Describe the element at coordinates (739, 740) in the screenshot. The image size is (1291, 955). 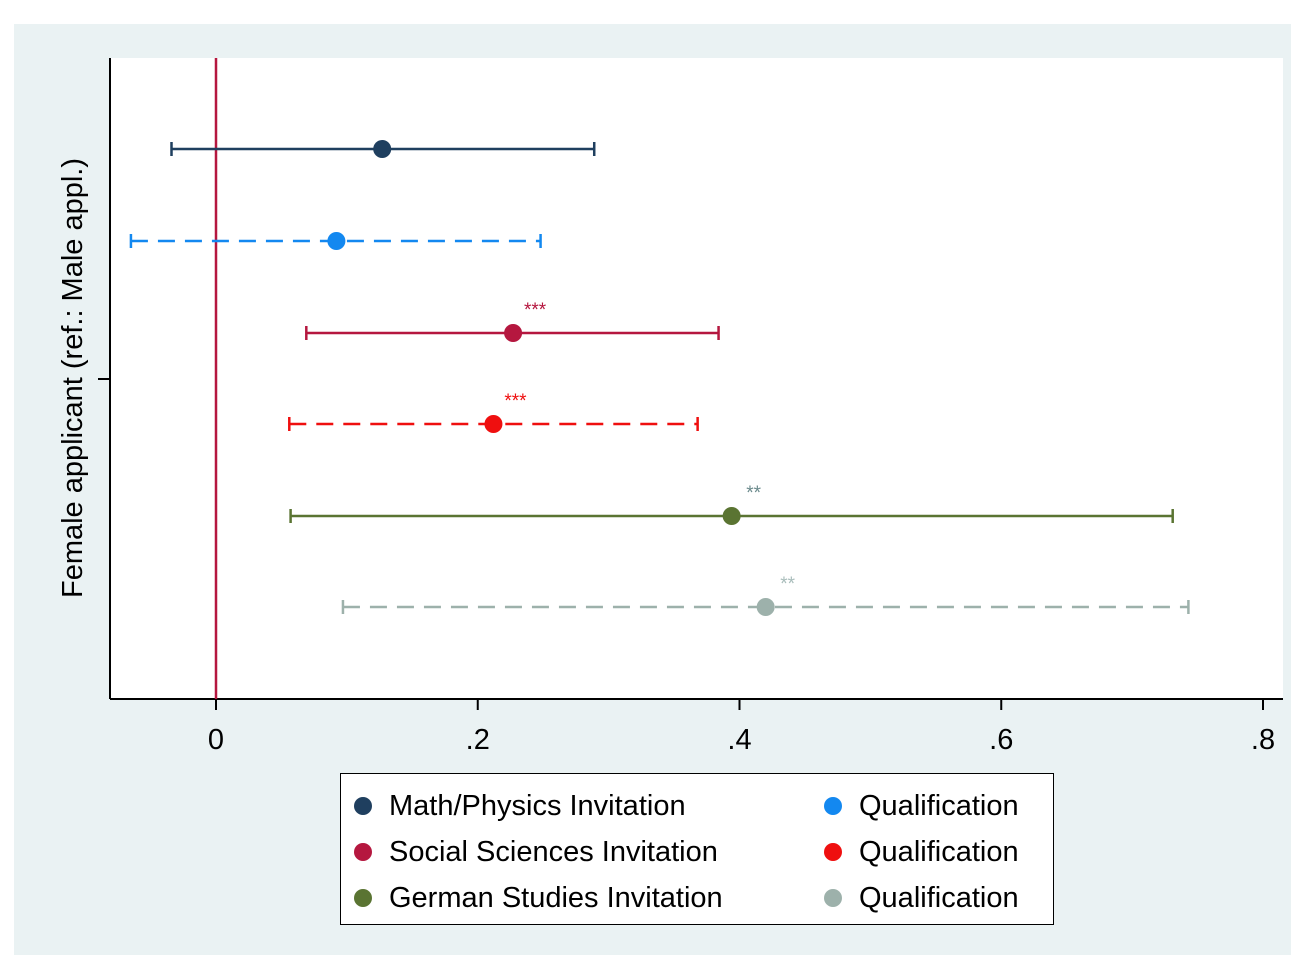
I see `x-tick-label: .4` at that location.